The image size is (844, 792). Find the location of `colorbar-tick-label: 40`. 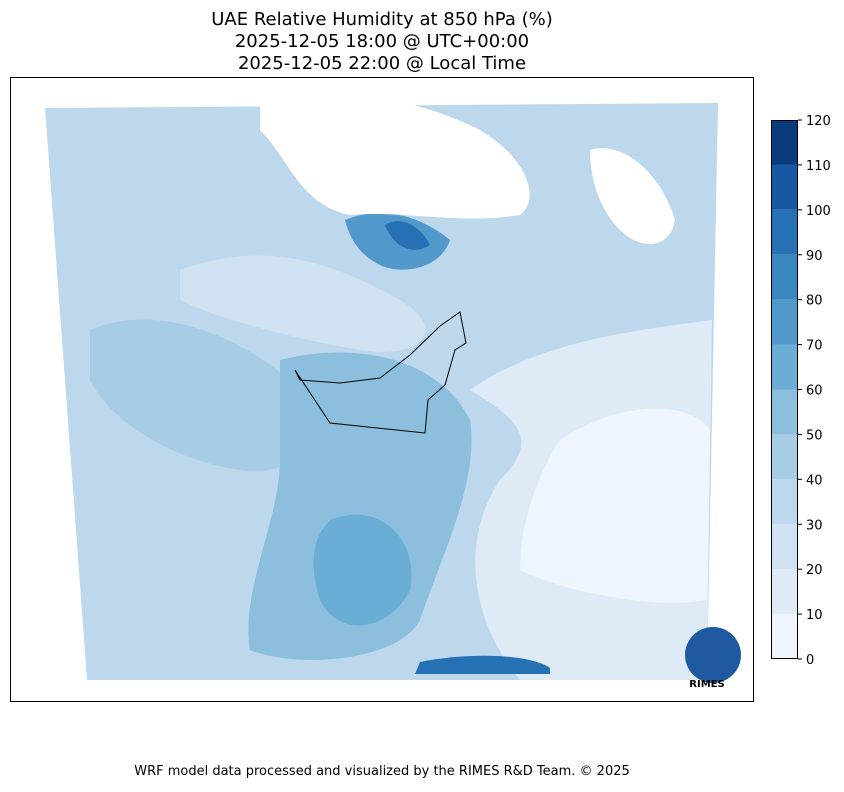

colorbar-tick-label: 40 is located at coordinates (814, 480).